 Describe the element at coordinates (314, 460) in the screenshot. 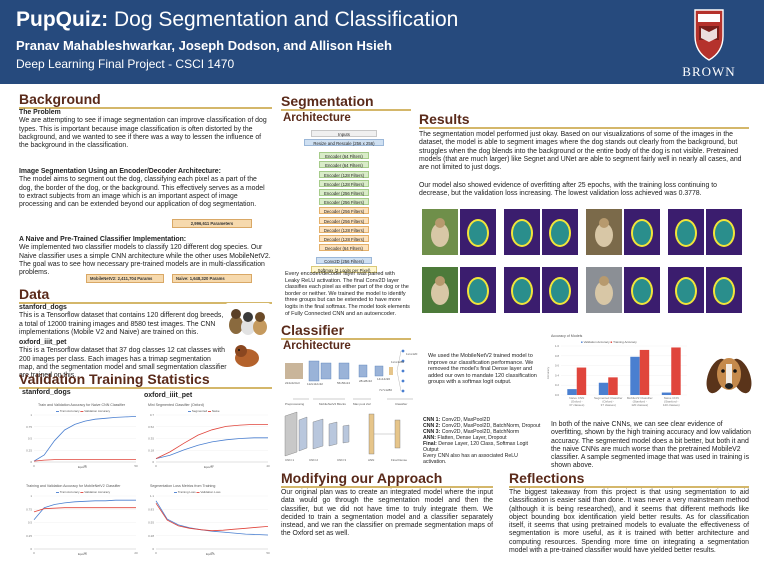

I see `naive-layer-label: CNN 2` at that location.